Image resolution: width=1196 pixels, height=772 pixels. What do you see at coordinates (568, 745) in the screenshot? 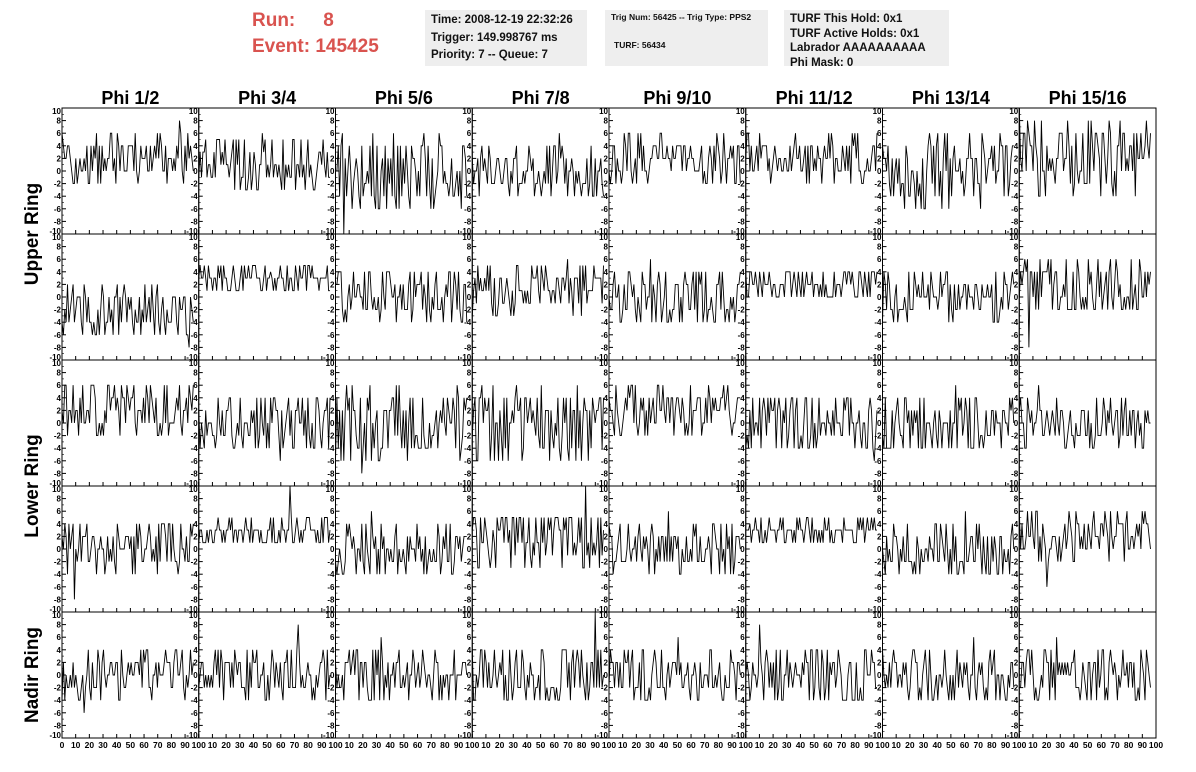
I see `x-tick-label: 70` at bounding box center [568, 745].